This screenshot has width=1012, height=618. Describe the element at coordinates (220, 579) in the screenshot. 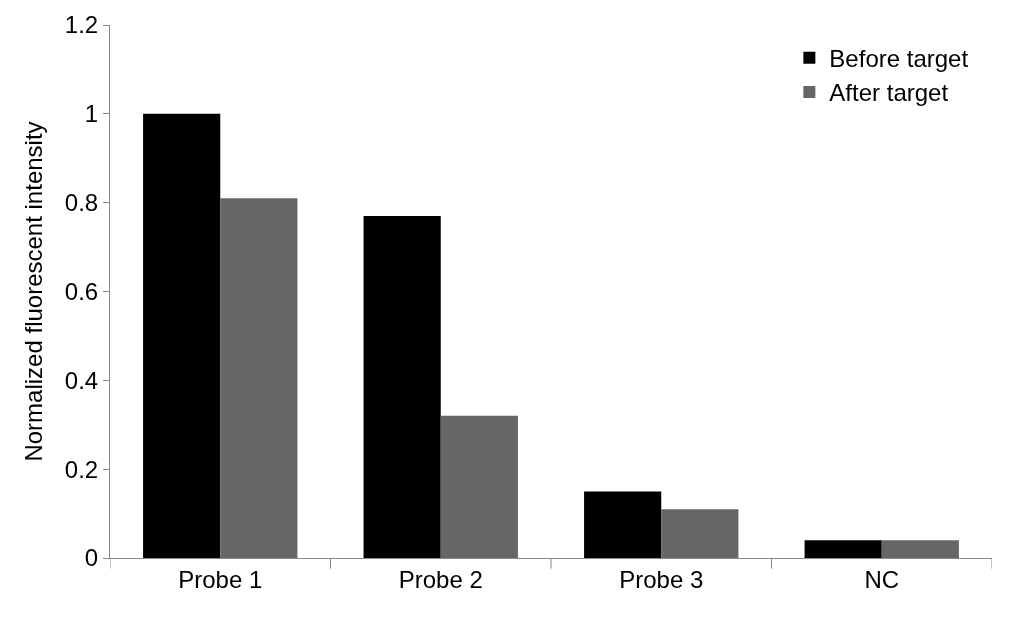

I see `x-tick-label: Probe 1` at that location.